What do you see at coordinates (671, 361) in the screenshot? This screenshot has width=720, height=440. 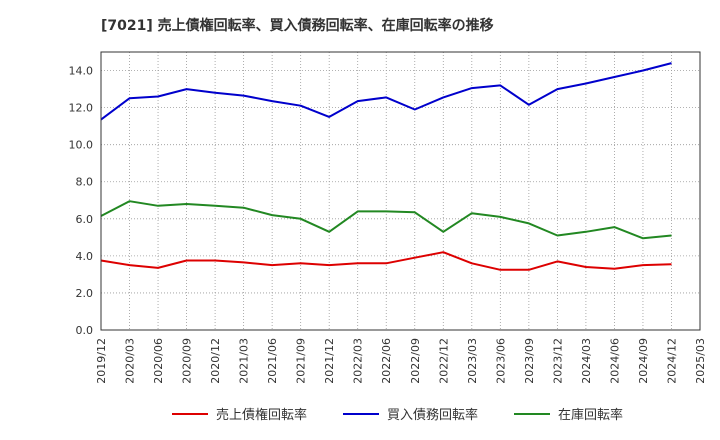 I see `x-tick-label: 2024/12` at bounding box center [671, 361].